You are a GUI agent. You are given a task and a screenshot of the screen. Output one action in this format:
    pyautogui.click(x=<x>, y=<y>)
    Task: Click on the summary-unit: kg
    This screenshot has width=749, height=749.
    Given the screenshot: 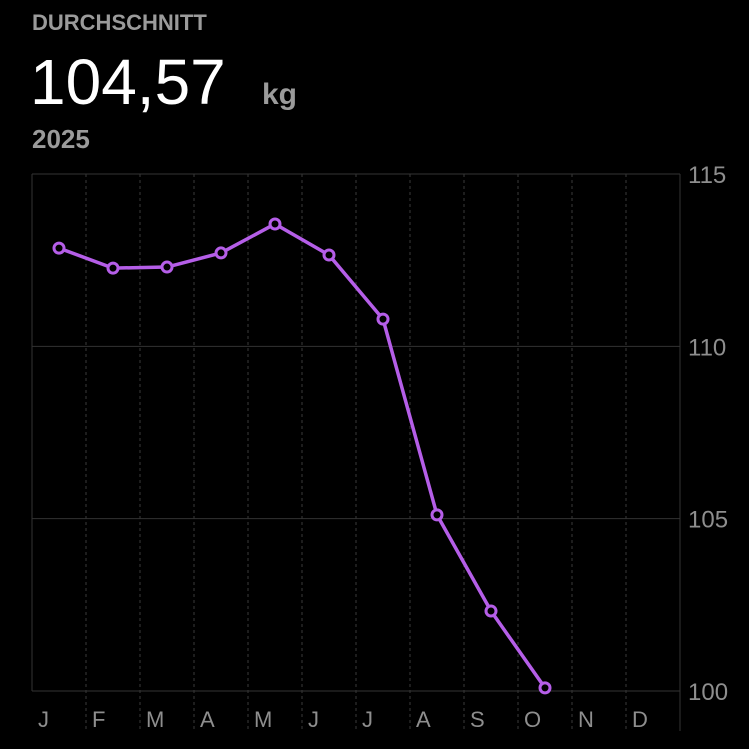 What is the action you would take?
    pyautogui.click(x=279, y=94)
    